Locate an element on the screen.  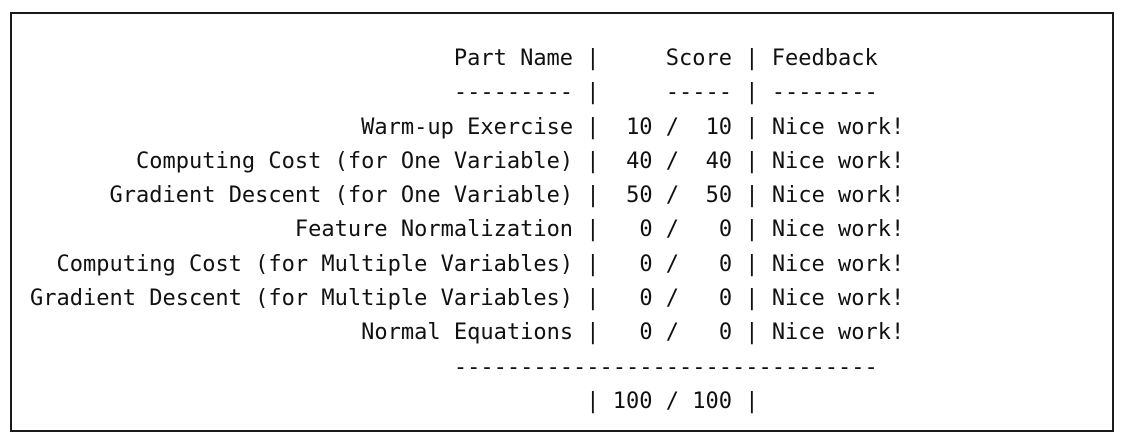
header-part-name: Part Name is located at coordinates (513, 58).